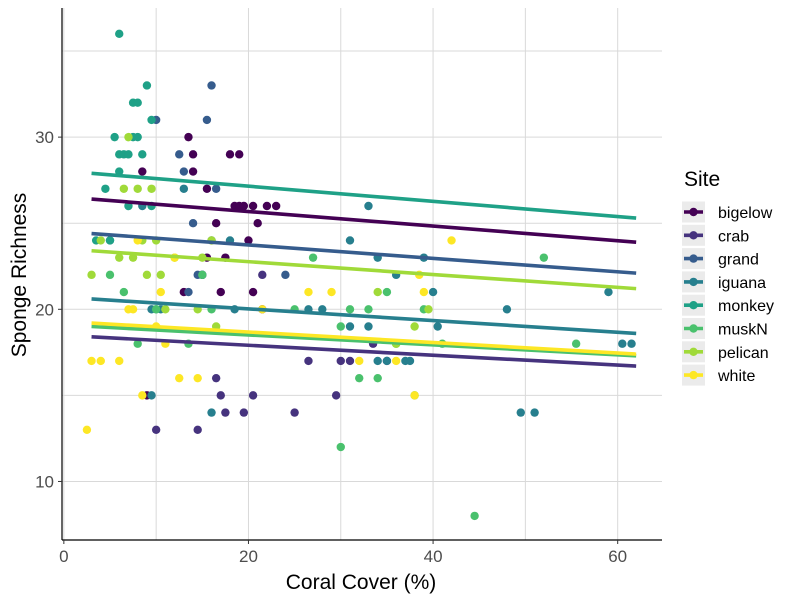 The image size is (800, 600). What do you see at coordinates (742, 283) in the screenshot?
I see `legend-label-iguana: iguana` at bounding box center [742, 283].